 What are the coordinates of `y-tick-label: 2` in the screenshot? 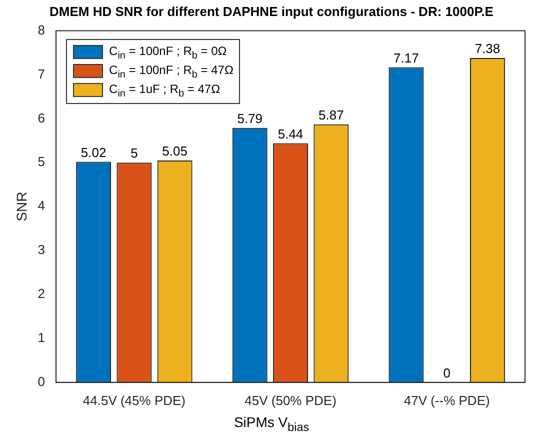 It's located at (42, 294).